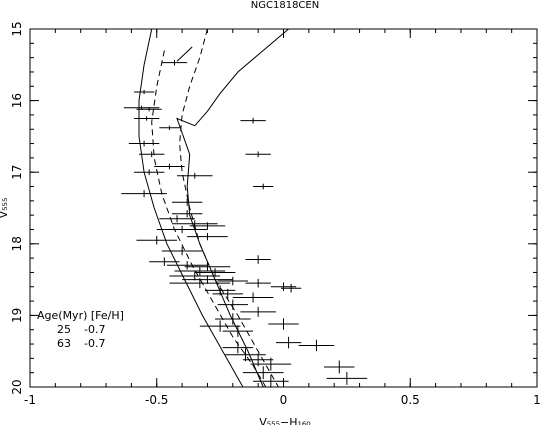  I want to click on y-tick-label: 18, so click(17, 243).